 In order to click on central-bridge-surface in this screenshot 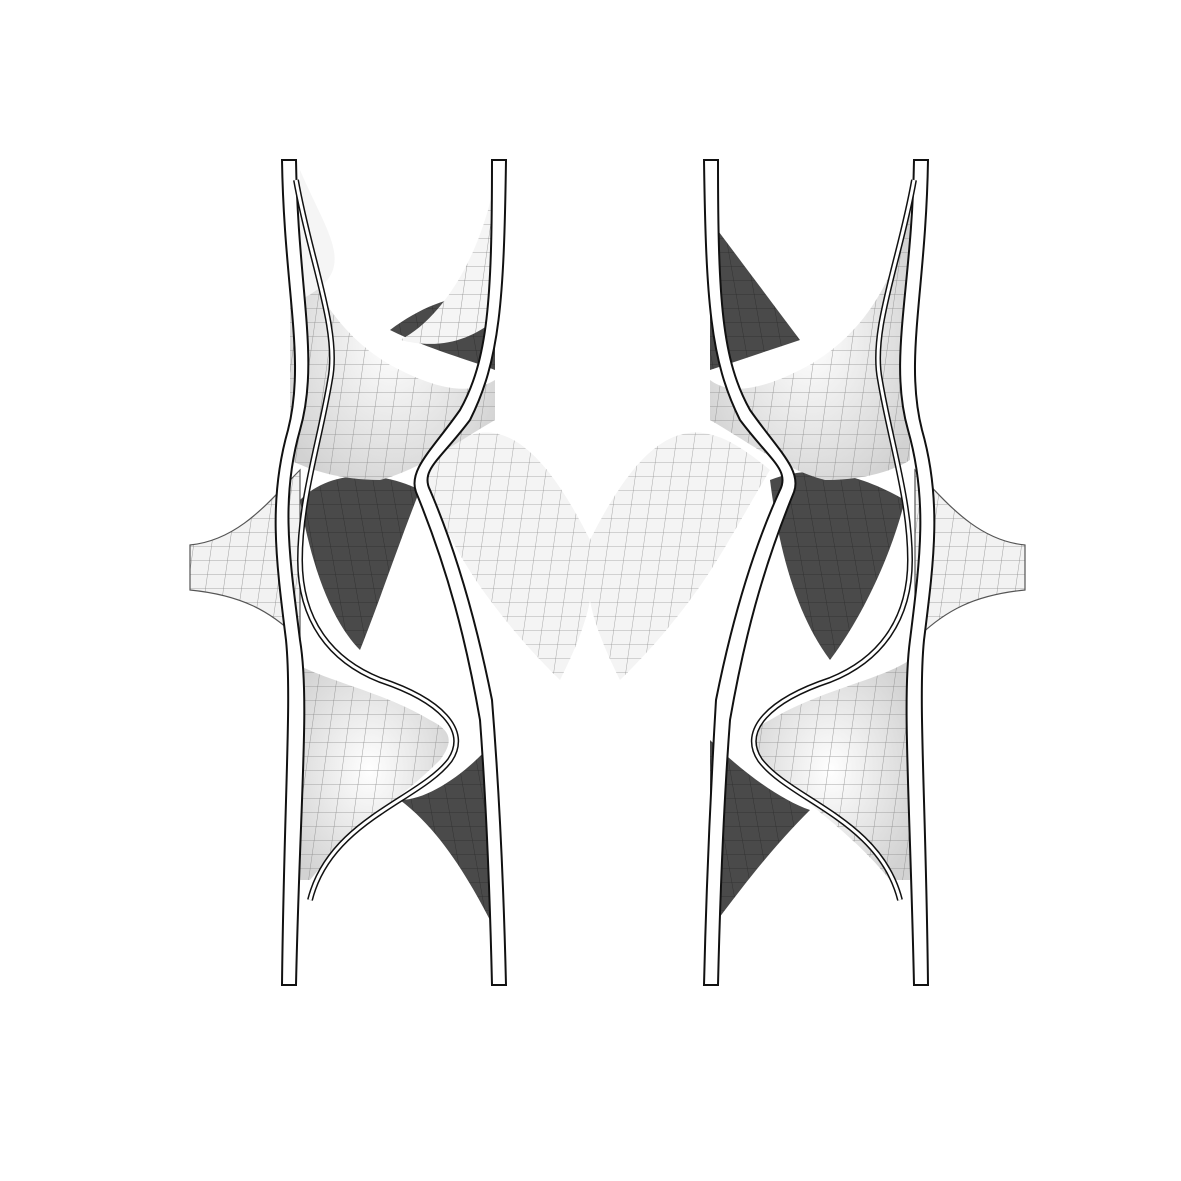, I will do `click(595, 556)`.